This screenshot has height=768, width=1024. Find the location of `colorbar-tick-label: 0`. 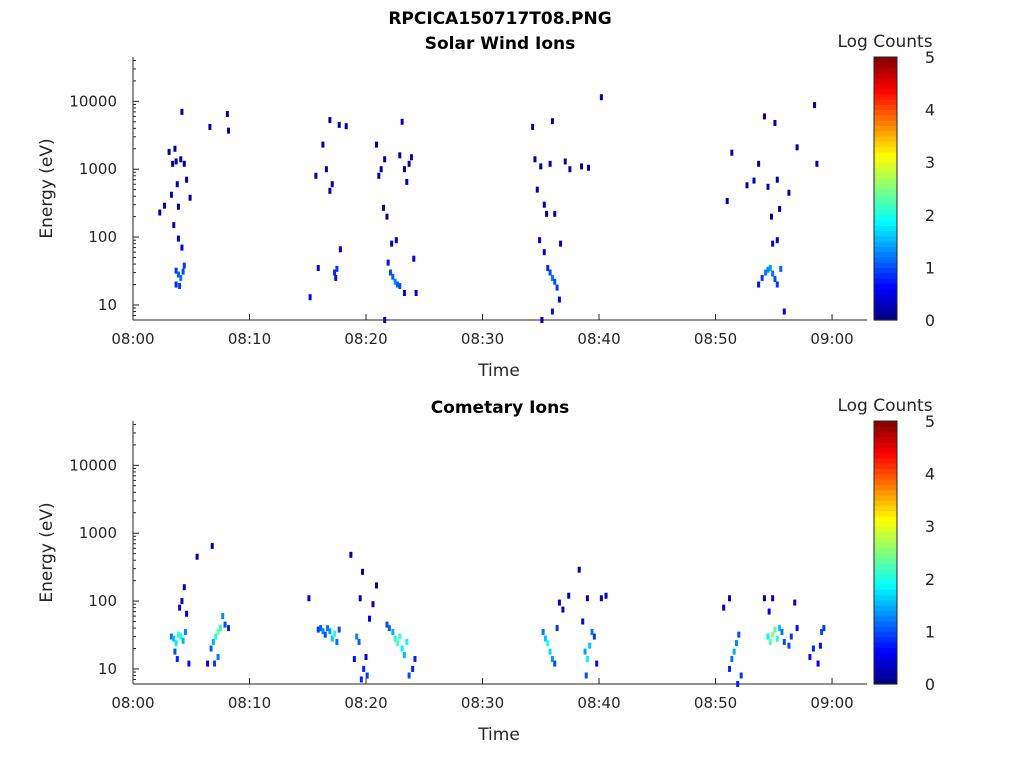

colorbar-tick-label: 0 is located at coordinates (930, 320).